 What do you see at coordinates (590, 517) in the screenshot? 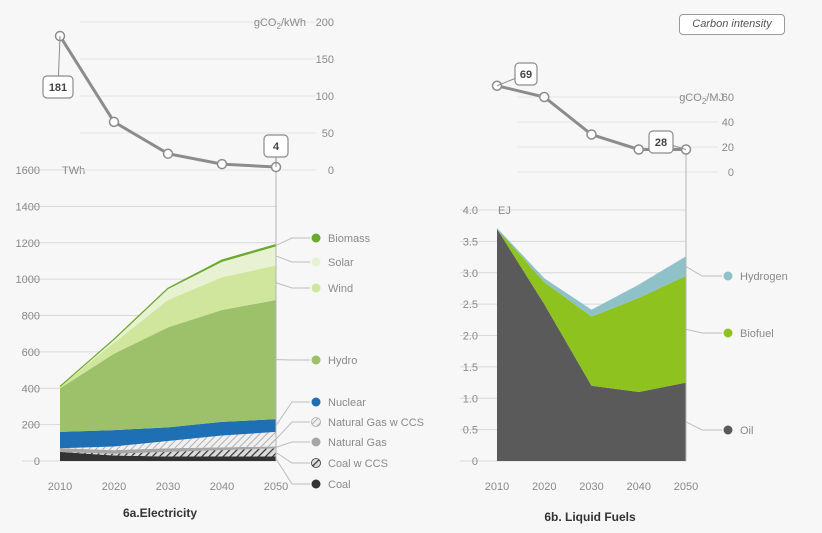
I see `liquid-fuels-caption: 6b. Liquid Fuels` at bounding box center [590, 517].